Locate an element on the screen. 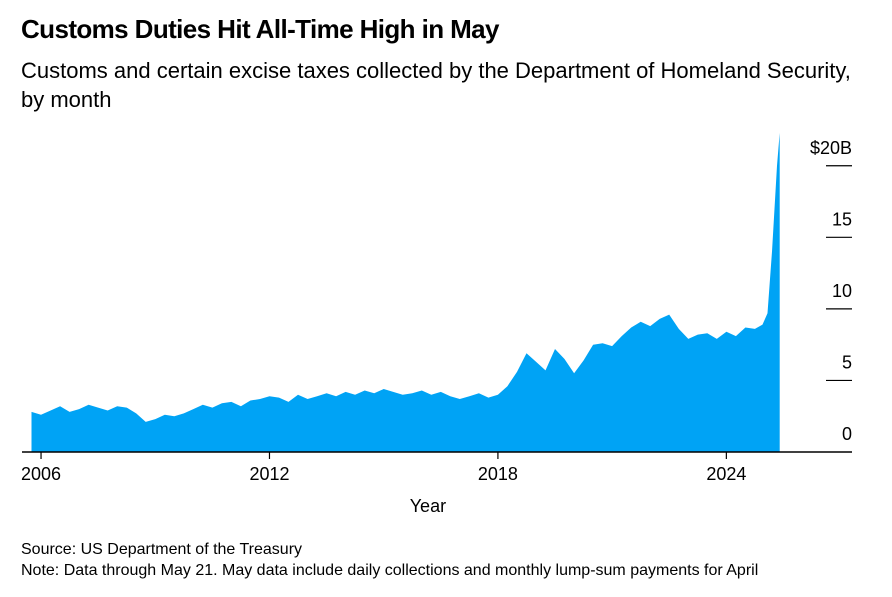  x-axis: 2006 2012 2018 2024 is located at coordinates (383, 468).